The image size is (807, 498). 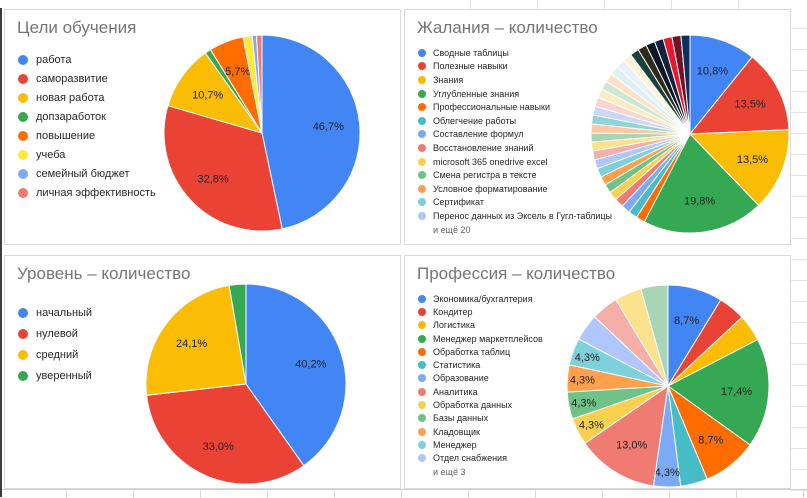 What do you see at coordinates (87, 59) in the screenshot?
I see `legend-item: работа` at bounding box center [87, 59].